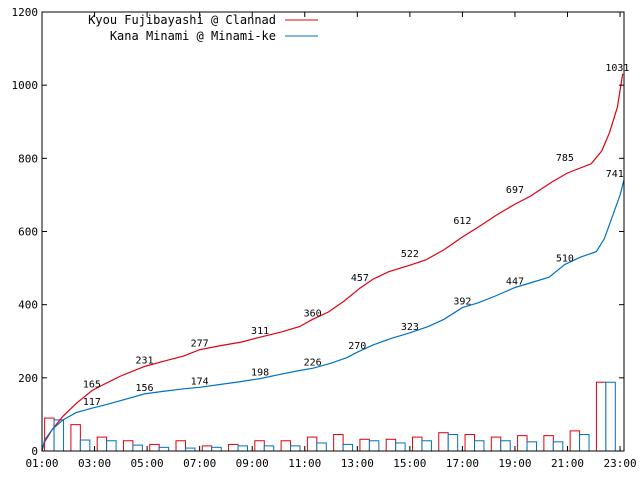 The height and width of the screenshot is (480, 640). I want to click on data-label-series-1: 165, so click(92, 385).